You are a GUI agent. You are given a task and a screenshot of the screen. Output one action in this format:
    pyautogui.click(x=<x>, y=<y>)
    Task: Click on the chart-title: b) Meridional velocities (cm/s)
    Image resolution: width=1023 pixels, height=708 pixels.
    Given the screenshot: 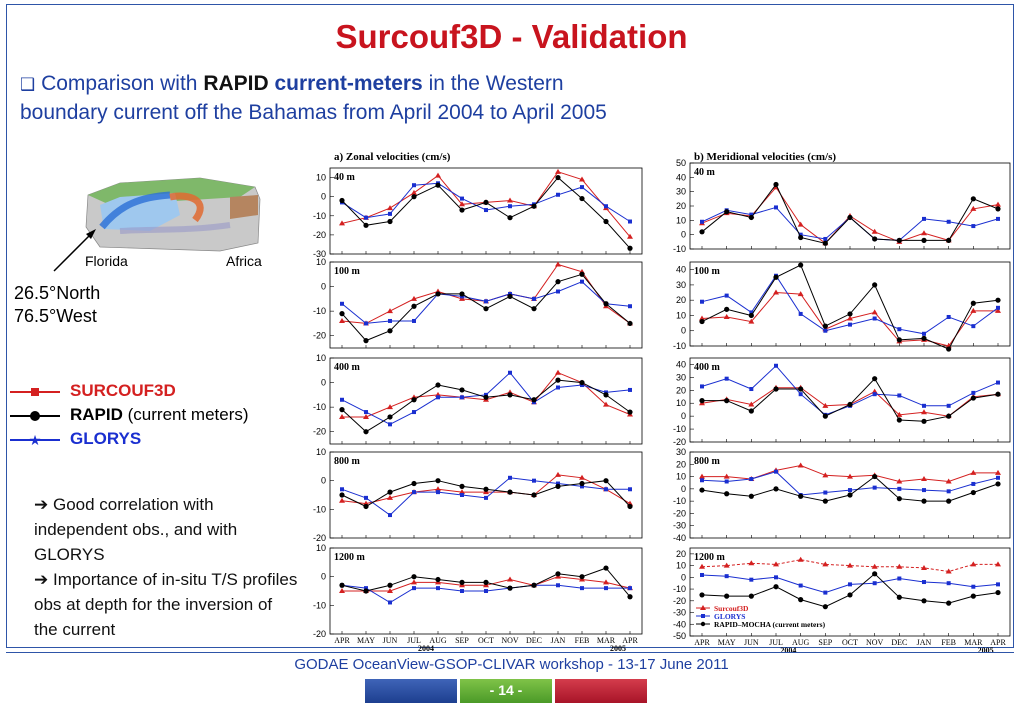 What is the action you would take?
    pyautogui.click(x=765, y=157)
    